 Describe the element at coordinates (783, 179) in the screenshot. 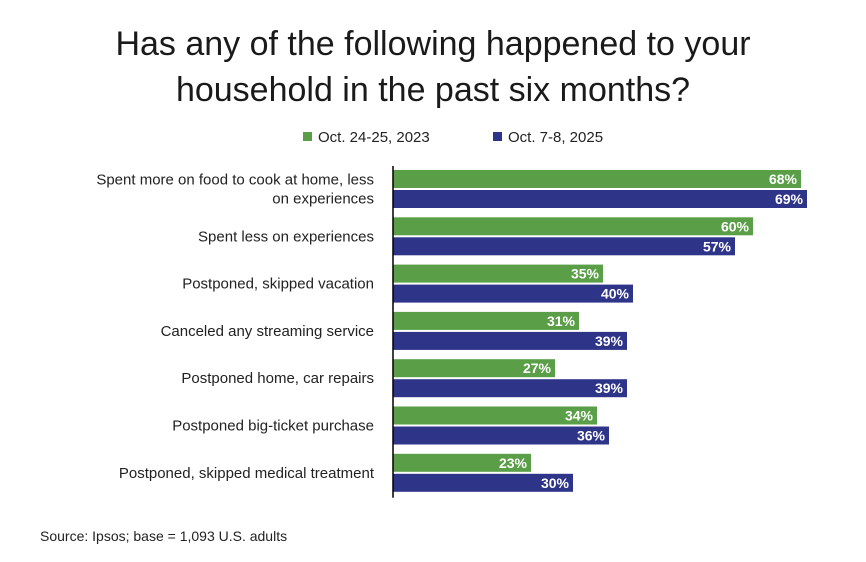

I see `data-label-2023-0: 68%` at that location.